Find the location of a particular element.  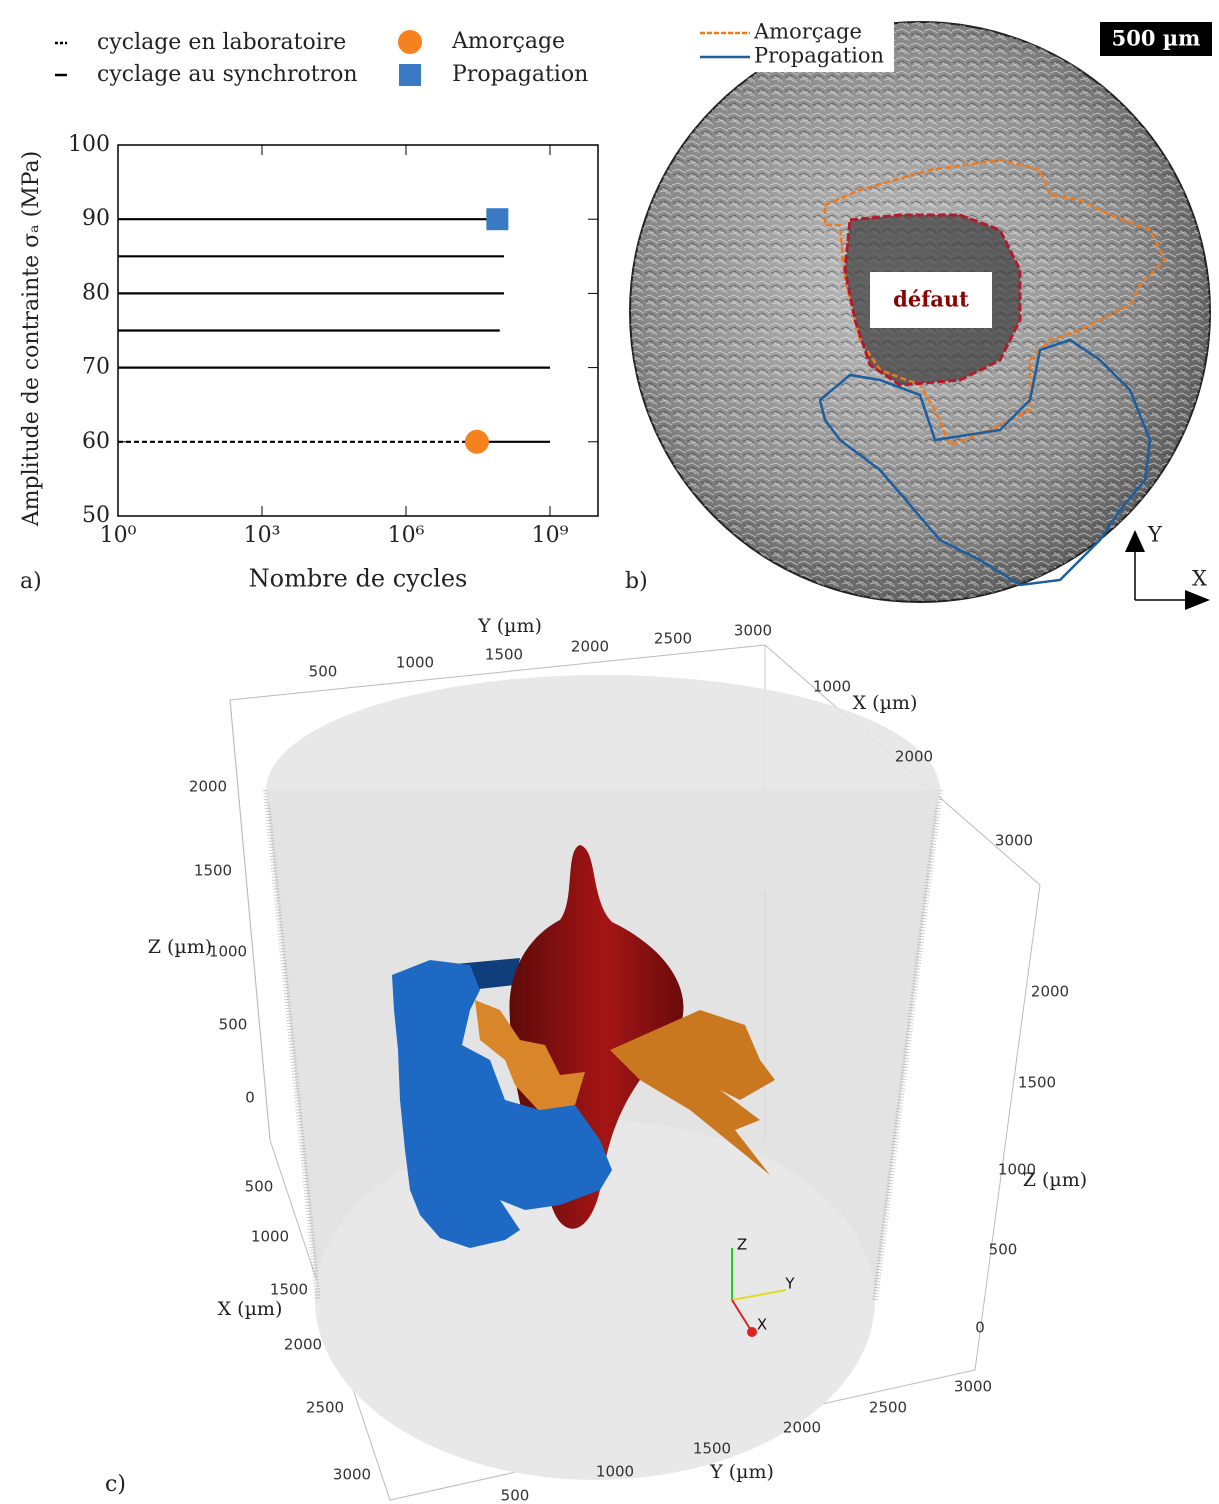

propagation-crack is located at coordinates (502, 1104).